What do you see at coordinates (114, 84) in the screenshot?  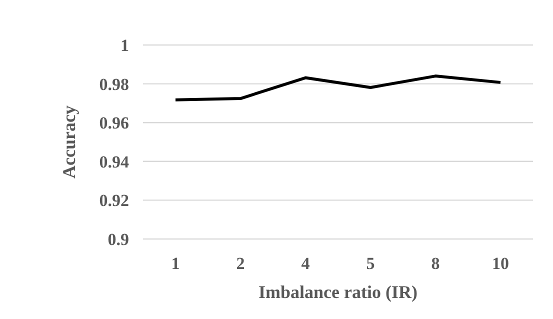 I see `y-tick-label: 0.98` at bounding box center [114, 84].